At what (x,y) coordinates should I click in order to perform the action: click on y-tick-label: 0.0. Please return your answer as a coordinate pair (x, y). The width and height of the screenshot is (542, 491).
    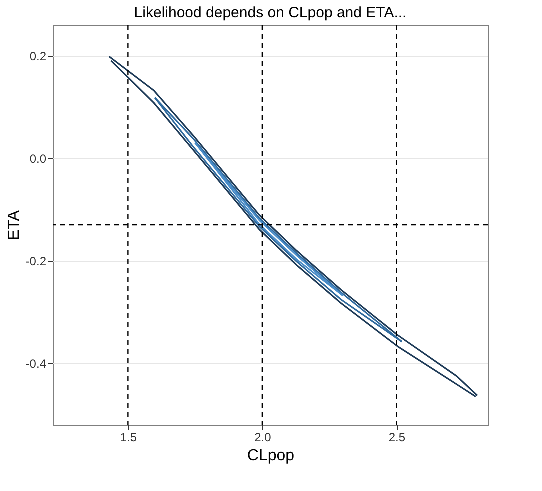
    Looking at the image, I should click on (38, 159).